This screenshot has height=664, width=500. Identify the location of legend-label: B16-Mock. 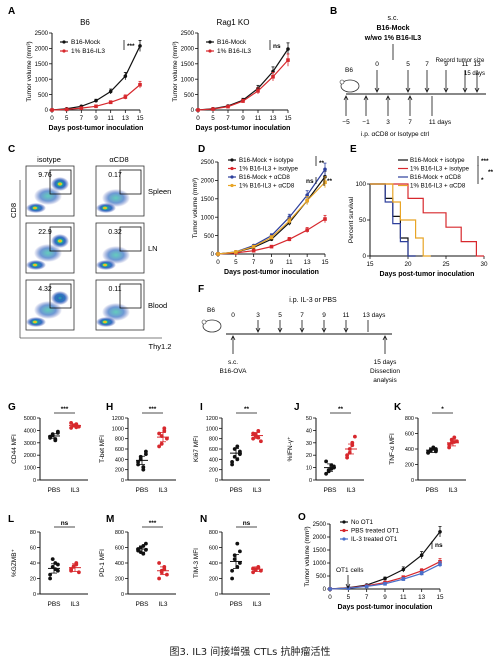
(86, 42).